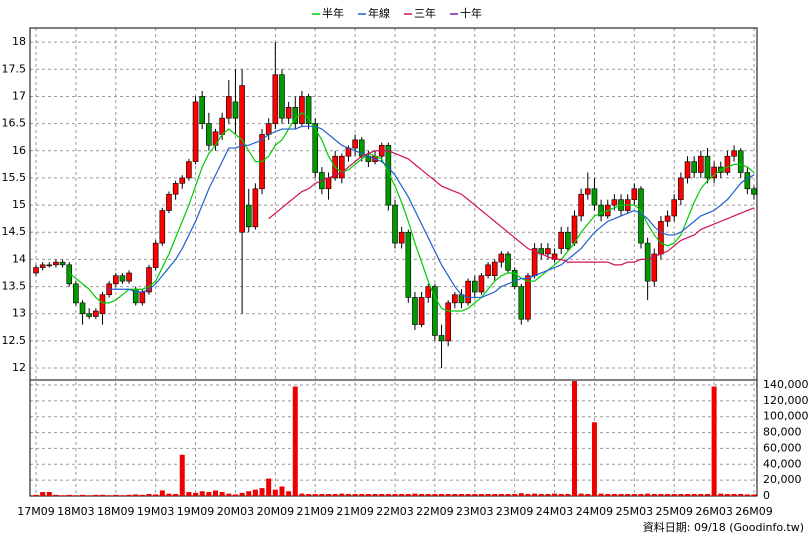 This screenshot has height=540, width=808. Describe the element at coordinates (674, 511) in the screenshot. I see `x-tick-label: 25M09` at that location.